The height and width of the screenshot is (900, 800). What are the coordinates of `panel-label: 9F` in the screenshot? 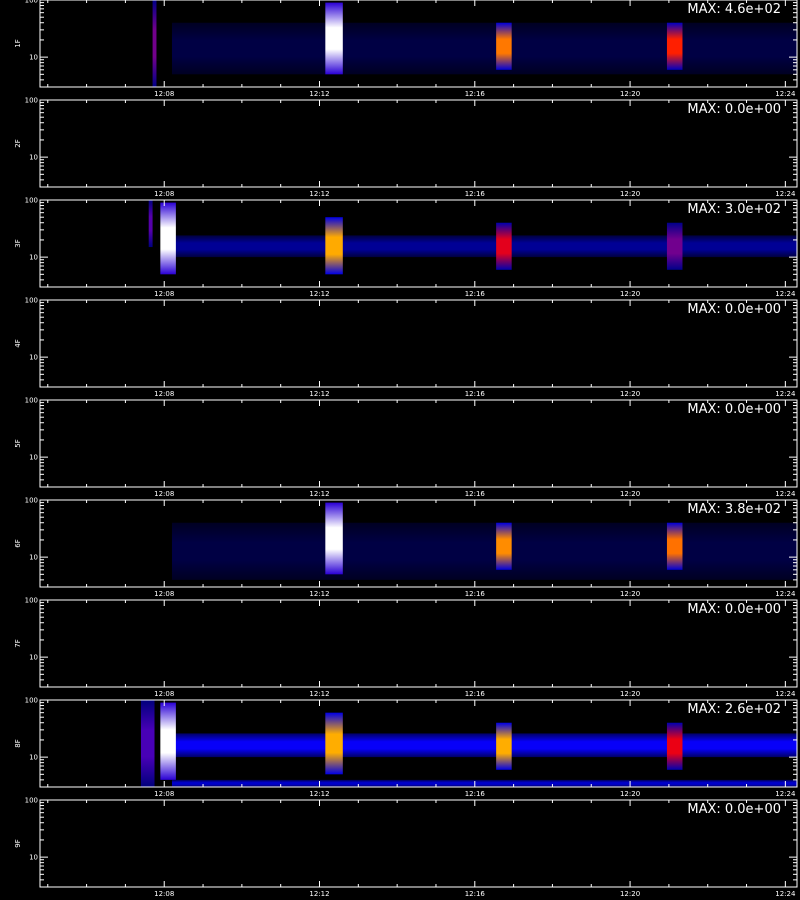 It's located at (18, 843).